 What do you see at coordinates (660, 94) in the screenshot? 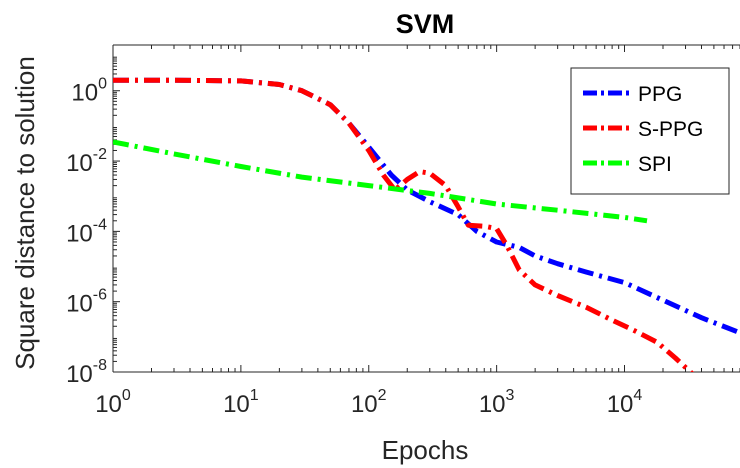
I see `legend-label-ppg: PPG` at bounding box center [660, 94].